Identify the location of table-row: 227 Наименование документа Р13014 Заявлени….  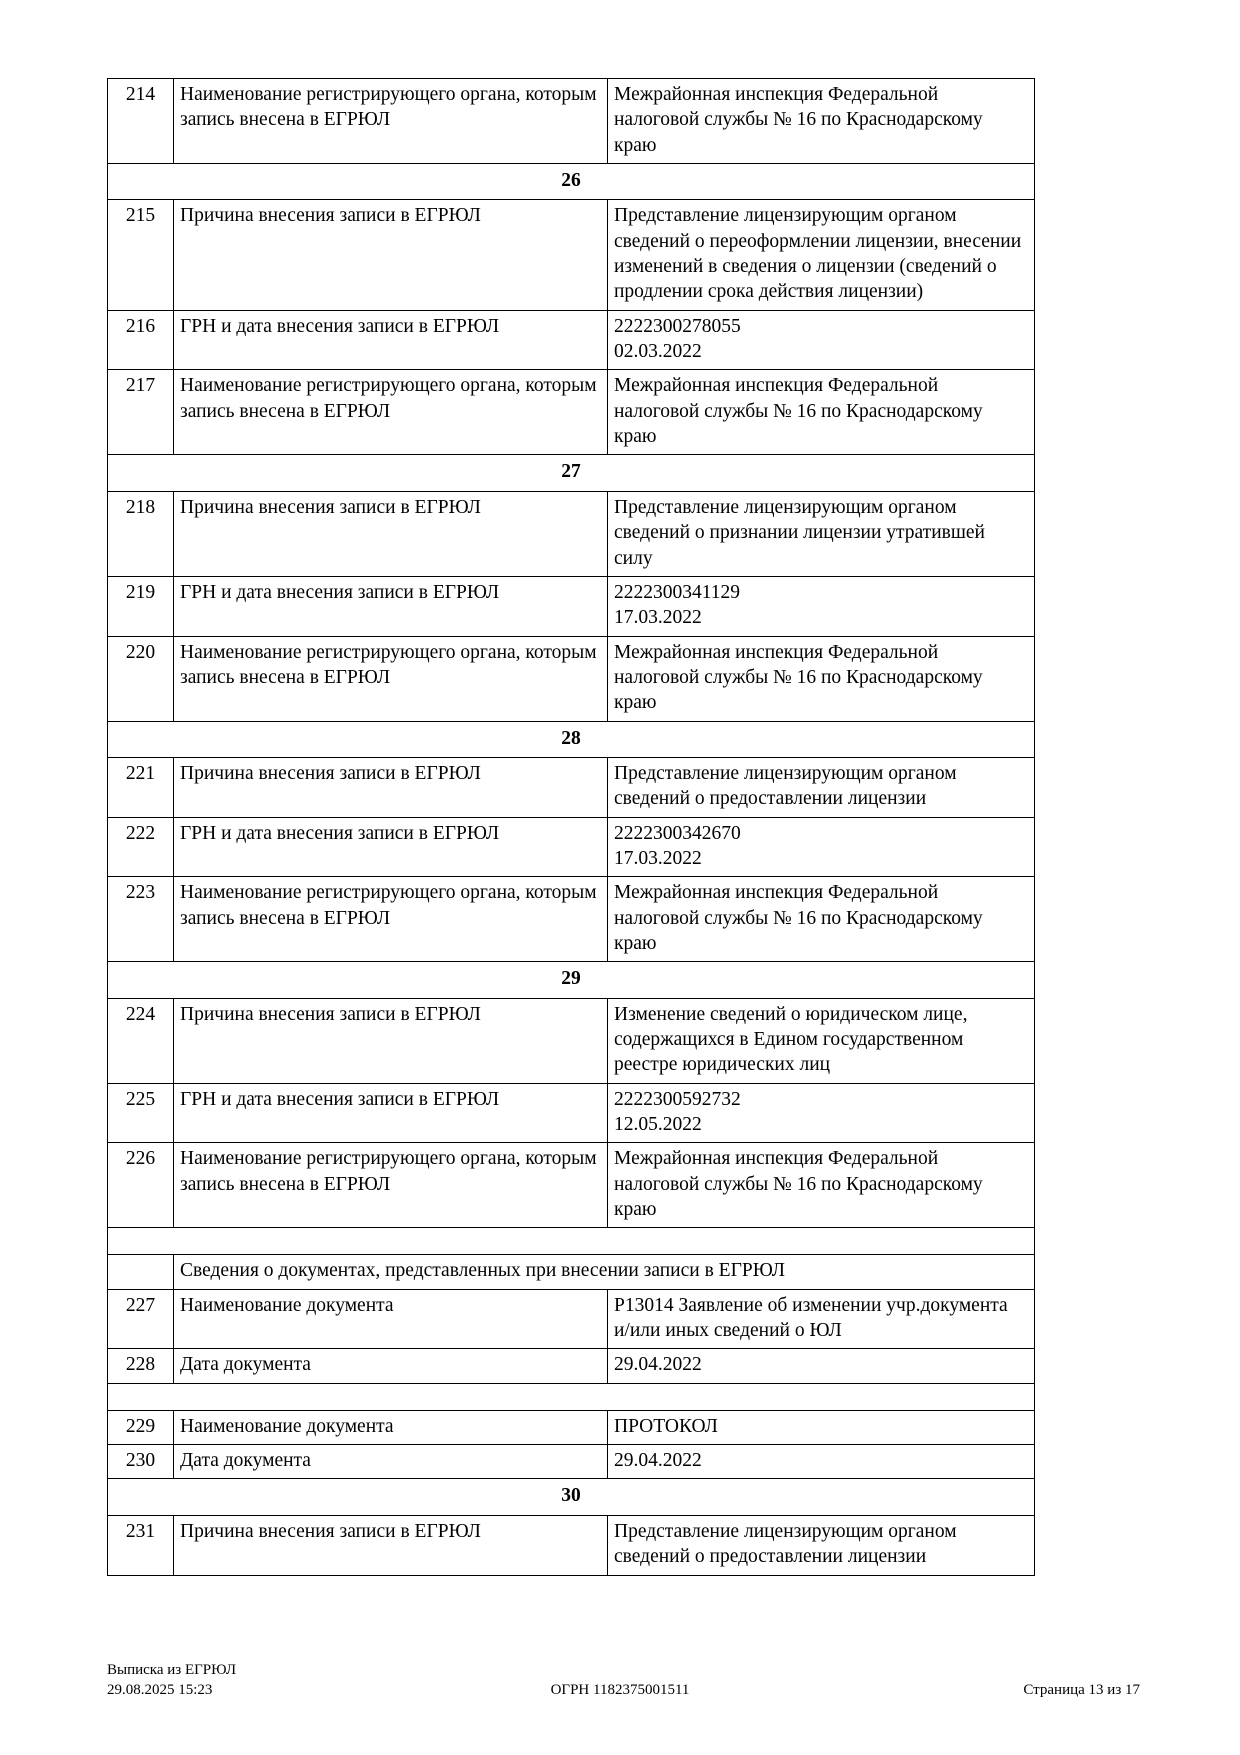
(571, 1319).